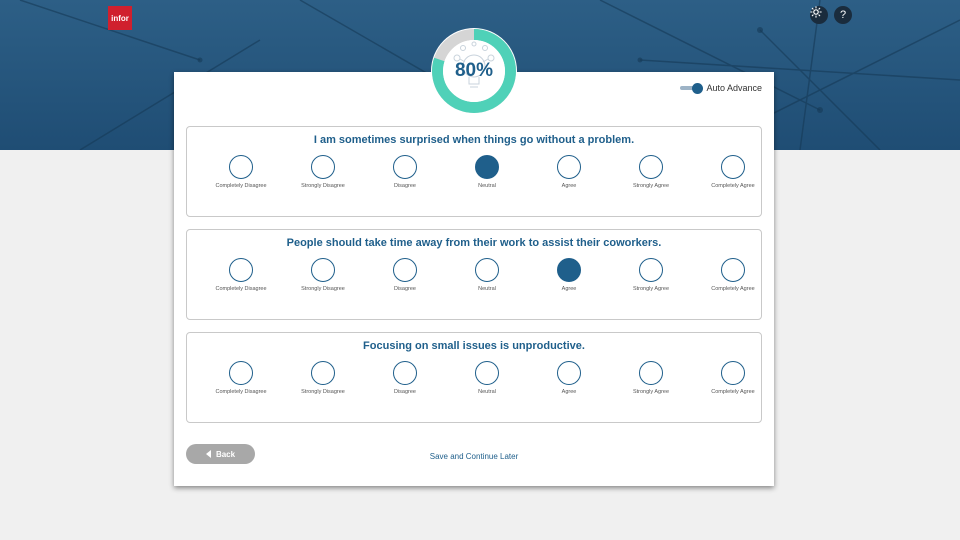  I want to click on progress-ring, so click(474, 71).